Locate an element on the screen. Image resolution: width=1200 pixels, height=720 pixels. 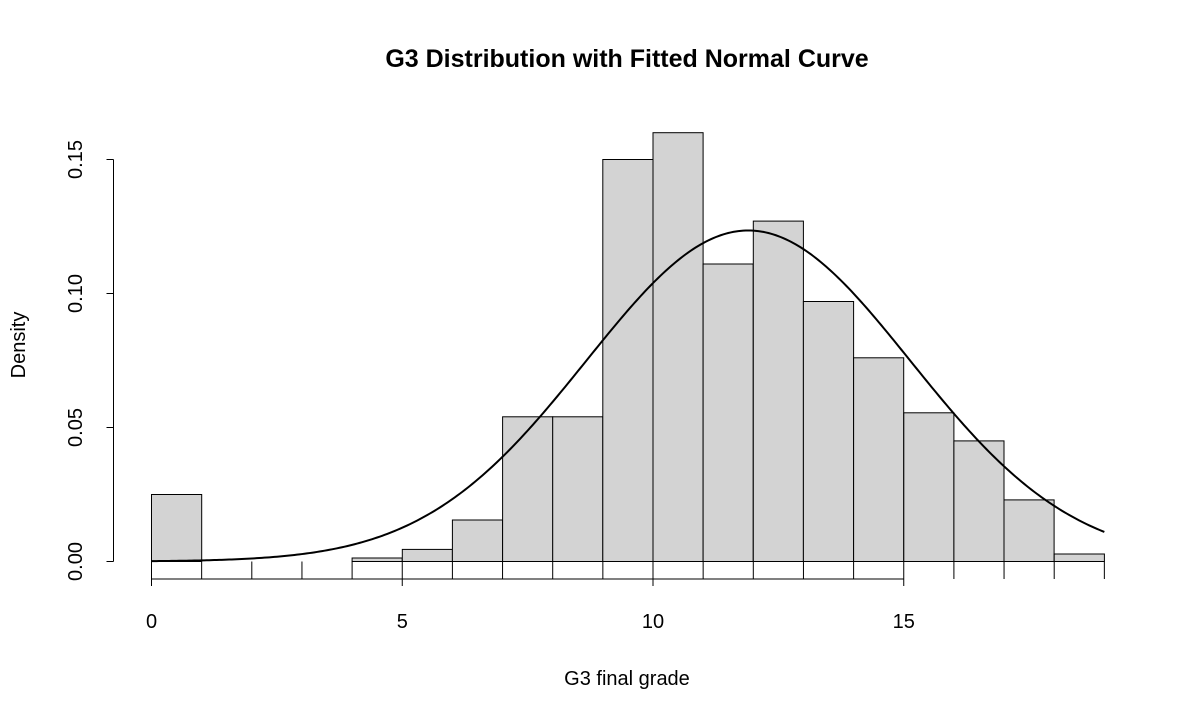
y-axis-label: Density is located at coordinates (19, 345).